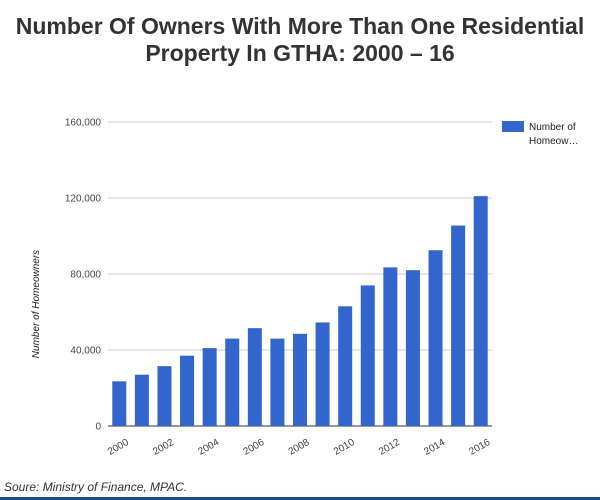 This screenshot has height=500, width=600. Describe the element at coordinates (83, 123) in the screenshot. I see `y-tick-label: 160,000` at that location.